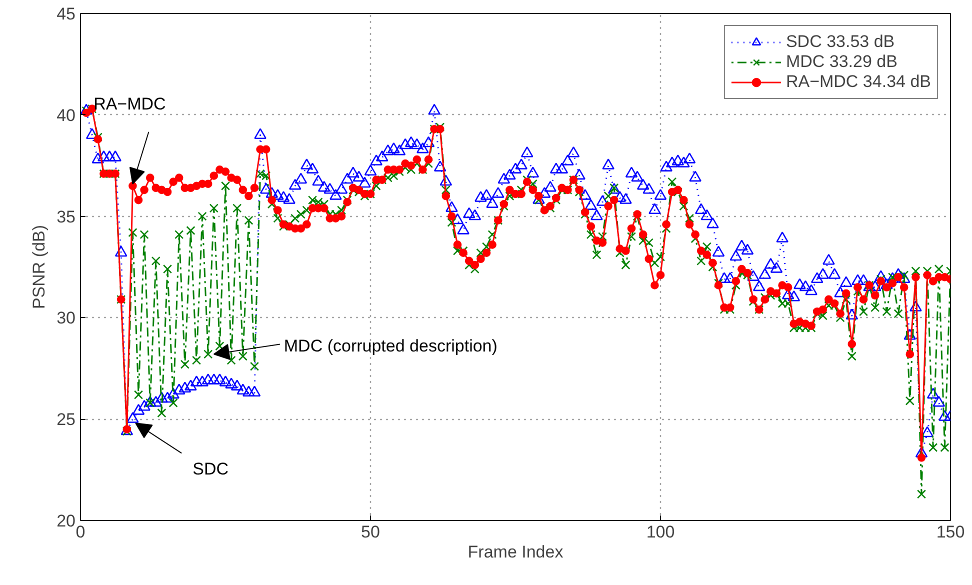 This screenshot has width=972, height=585. I want to click on y-tick-label: 45, so click(66, 14).